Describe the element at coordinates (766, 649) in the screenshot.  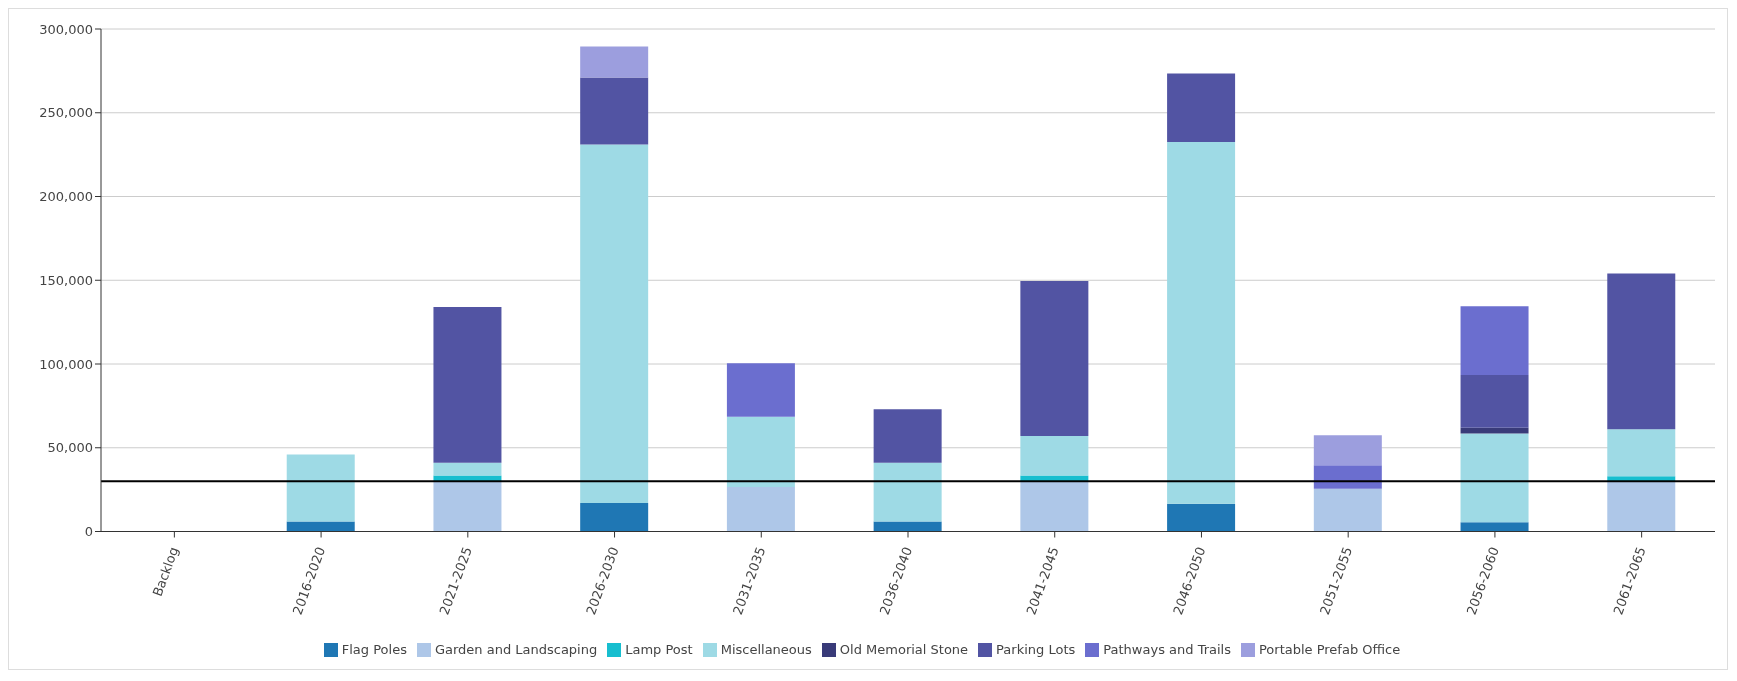
I see `legend-label: Miscellaneous` at that location.